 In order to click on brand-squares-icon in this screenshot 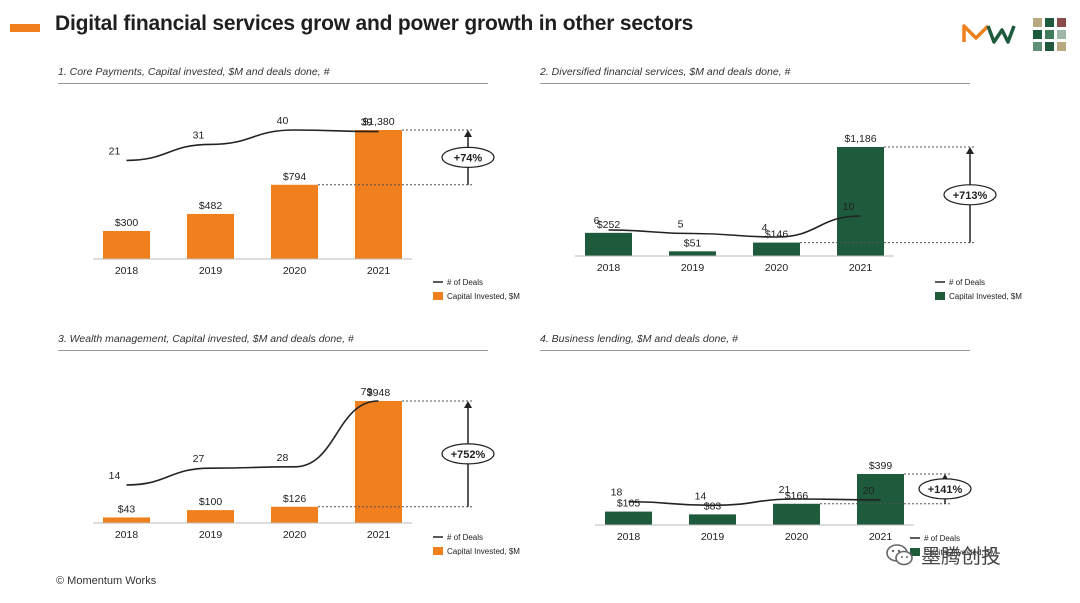, I will do `click(1049, 34)`.